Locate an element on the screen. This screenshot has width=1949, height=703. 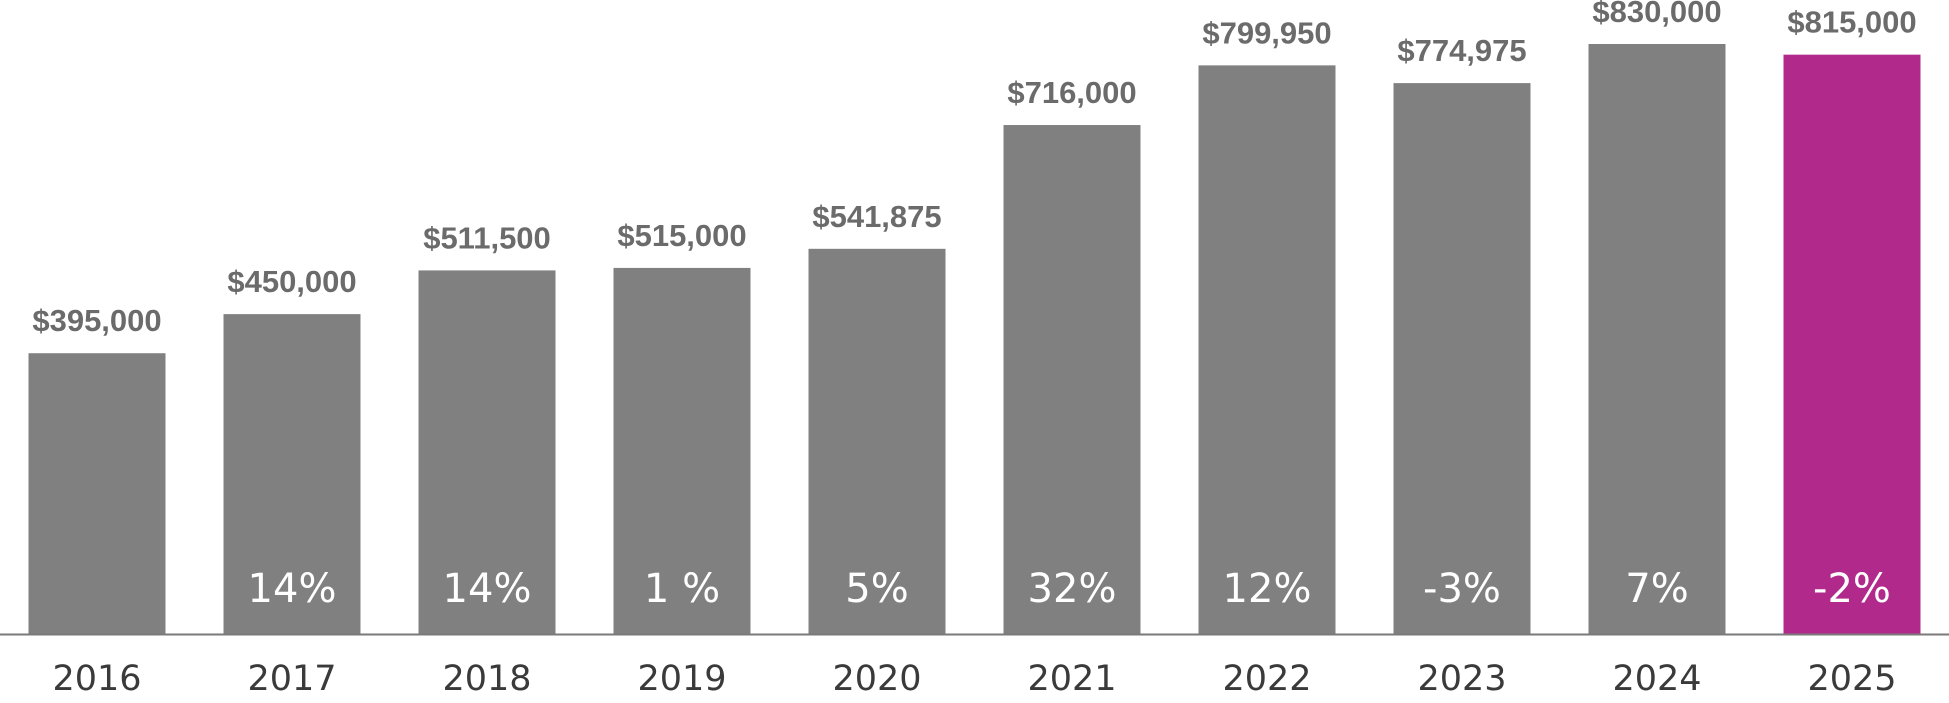
value-label-2022: $799,950 is located at coordinates (1266, 32).